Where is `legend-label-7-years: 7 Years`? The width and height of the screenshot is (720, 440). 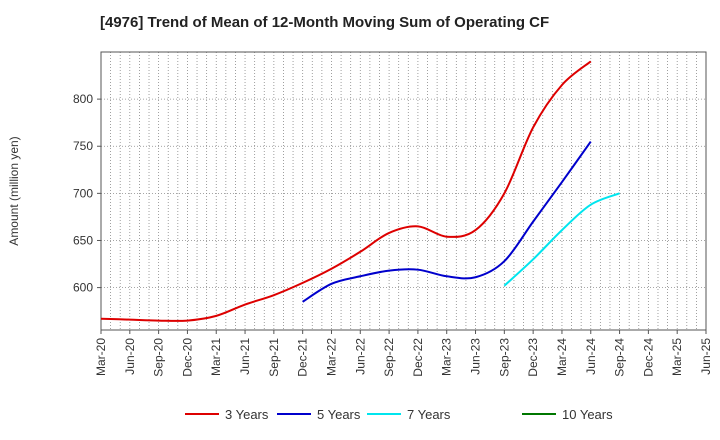 legend-label-7-years: 7 Years is located at coordinates (429, 414).